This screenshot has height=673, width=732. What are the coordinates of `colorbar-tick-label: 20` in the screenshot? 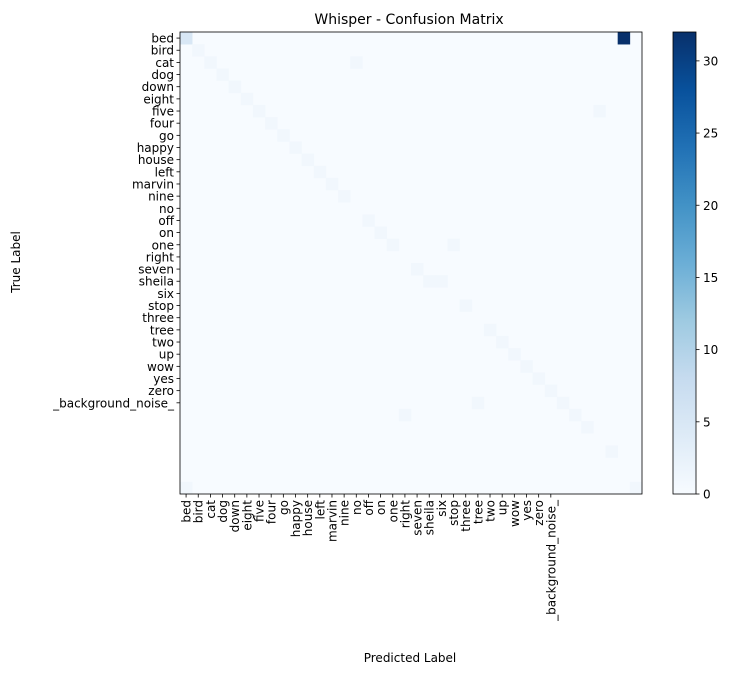 It's located at (710, 206).